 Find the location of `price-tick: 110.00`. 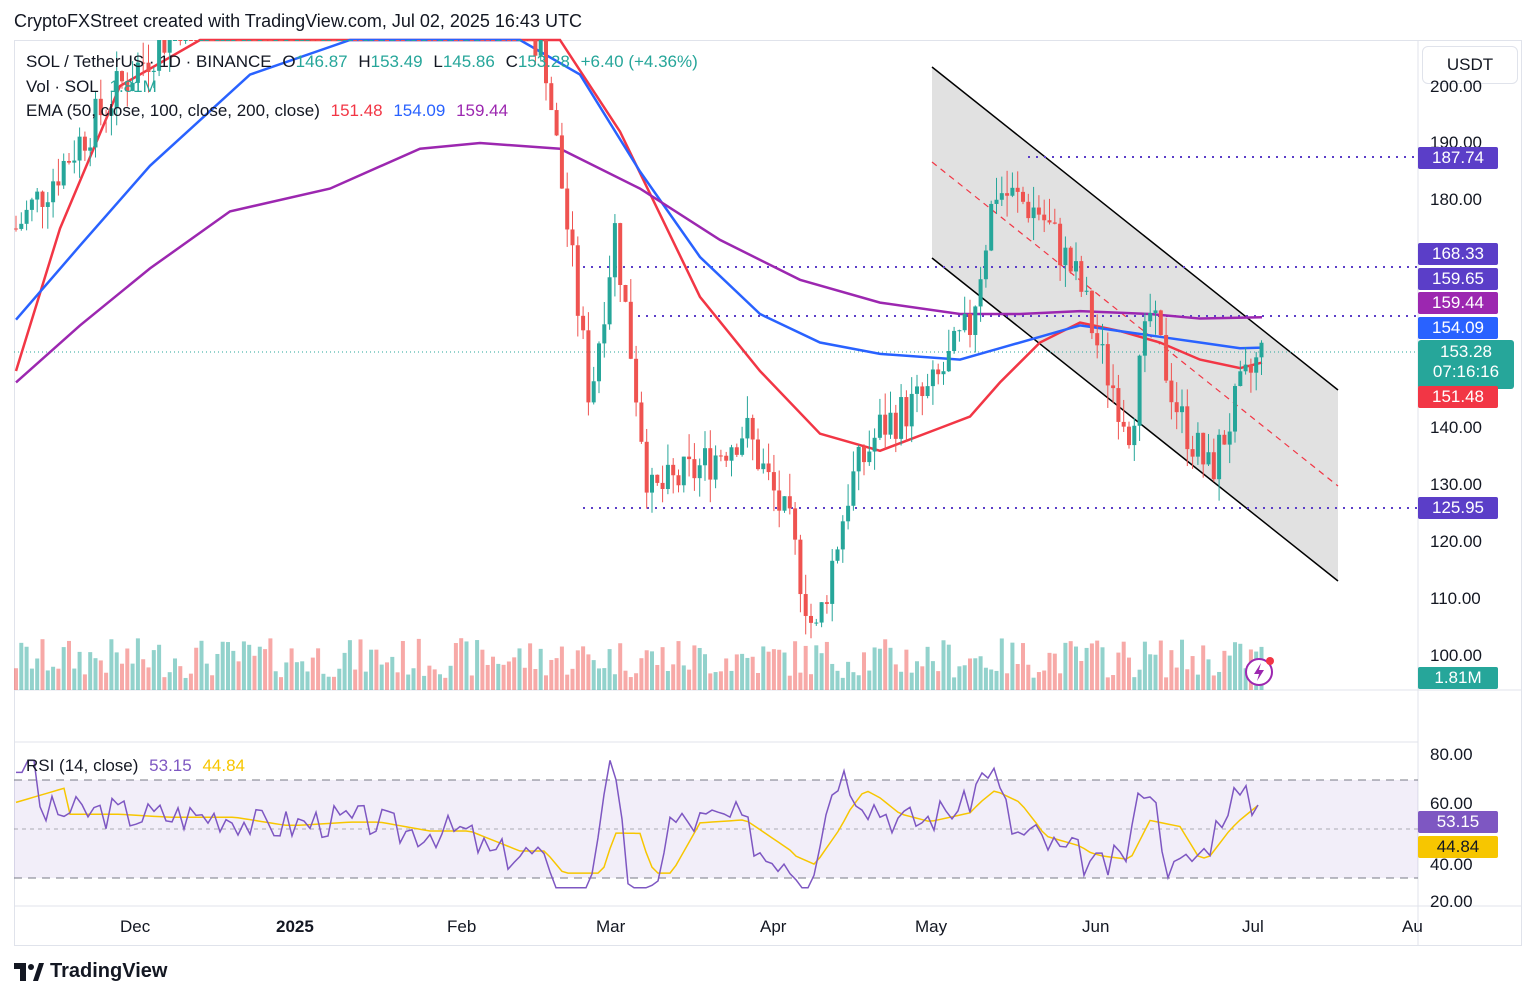

price-tick: 110.00 is located at coordinates (1455, 598).